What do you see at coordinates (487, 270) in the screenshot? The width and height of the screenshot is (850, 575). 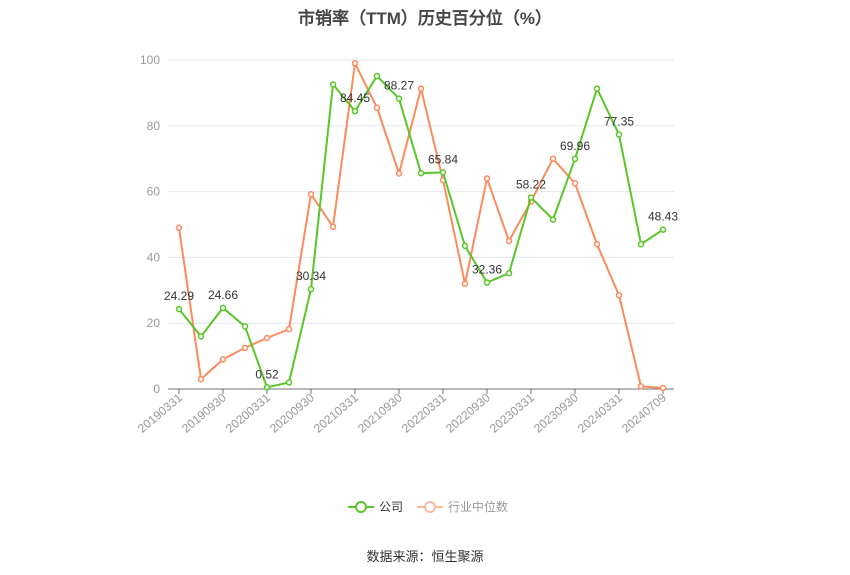 I see `data-label: 32.36` at bounding box center [487, 270].